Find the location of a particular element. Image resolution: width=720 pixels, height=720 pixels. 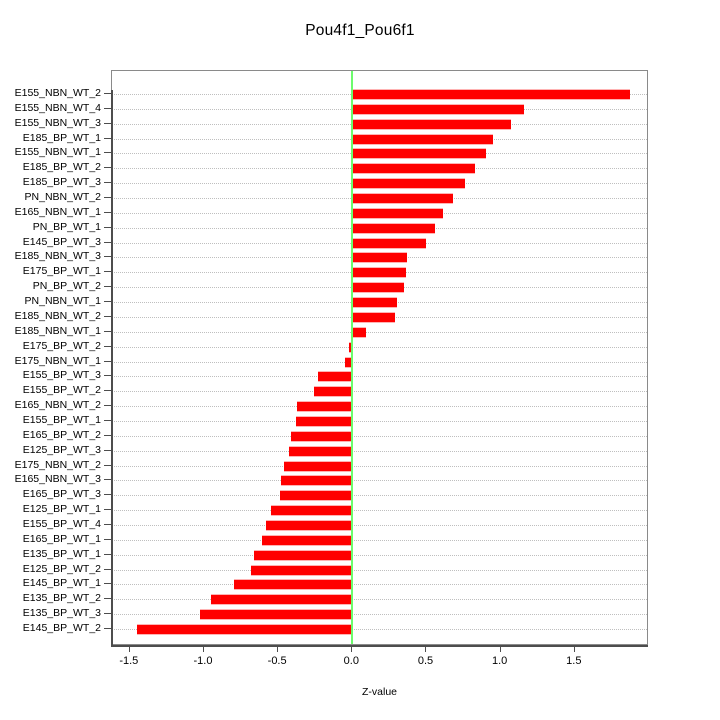

y-axis-label: E135_BP_WT_3 is located at coordinates (61, 613).